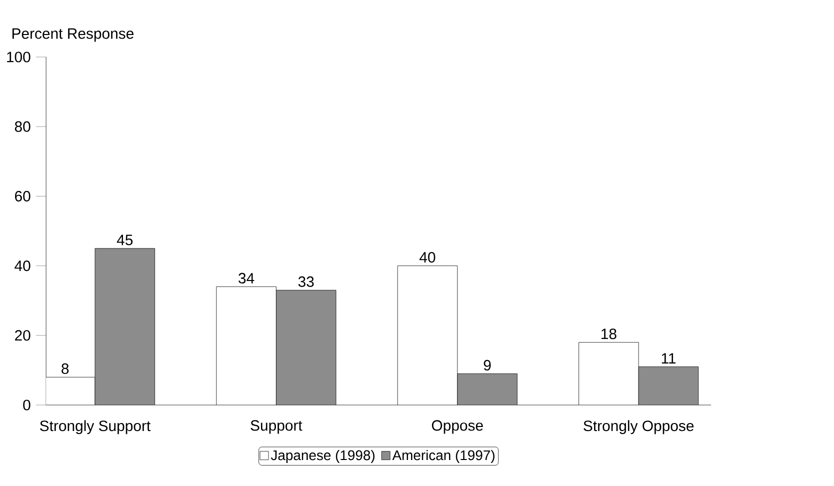  I want to click on x-tick-label: Strongly Oppose, so click(639, 427).